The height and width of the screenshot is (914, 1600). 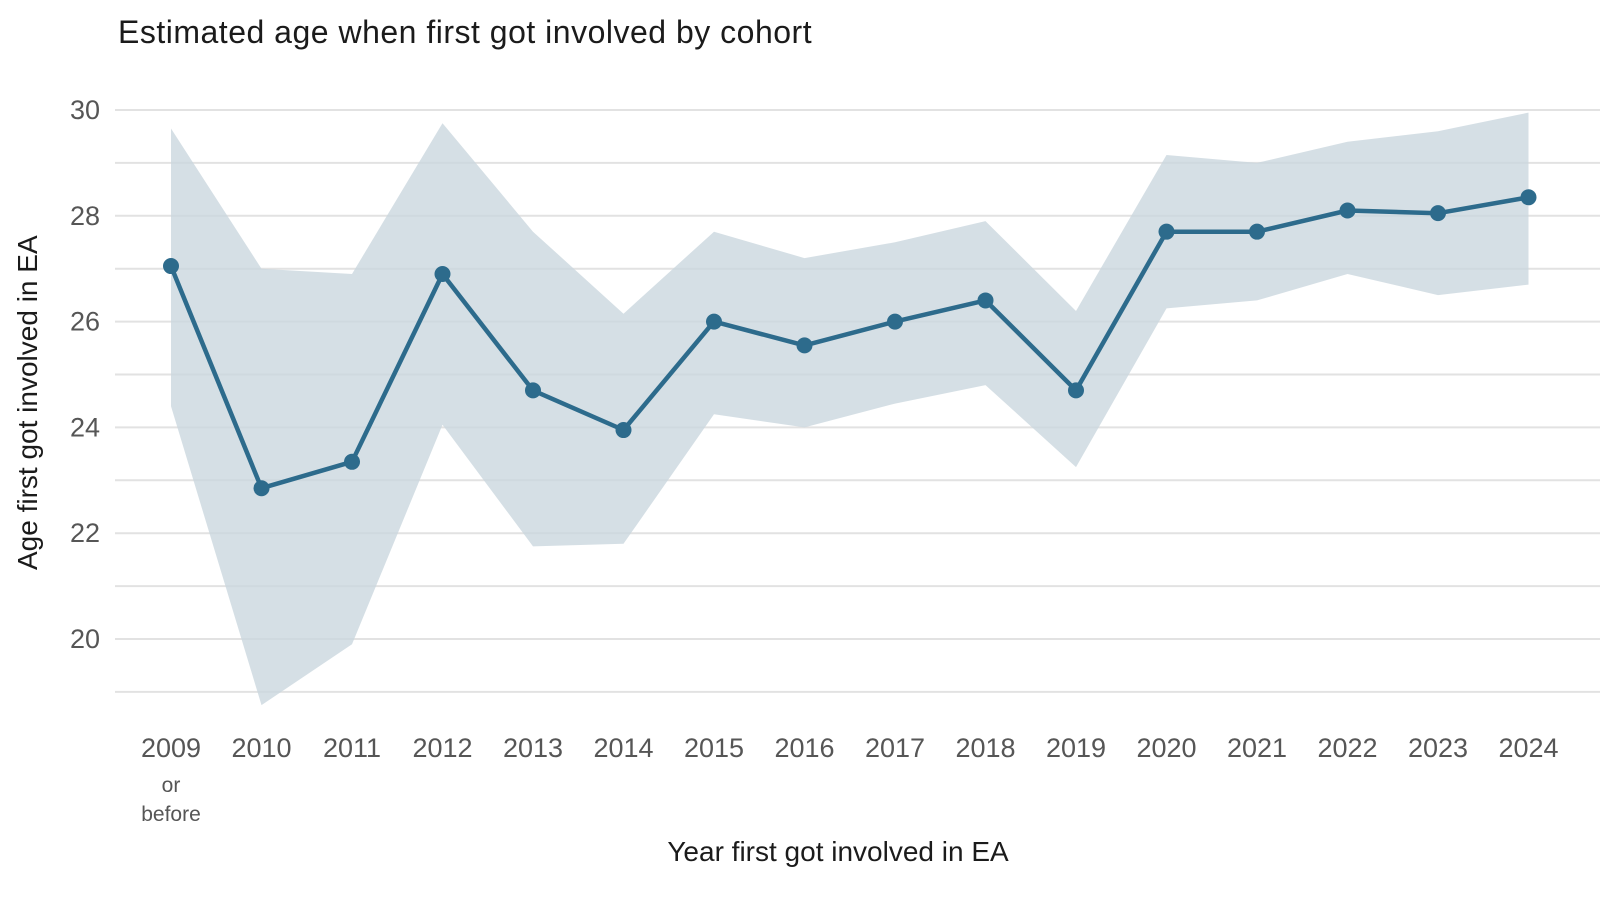 What do you see at coordinates (623, 748) in the screenshot?
I see `svg-text: 2014` at bounding box center [623, 748].